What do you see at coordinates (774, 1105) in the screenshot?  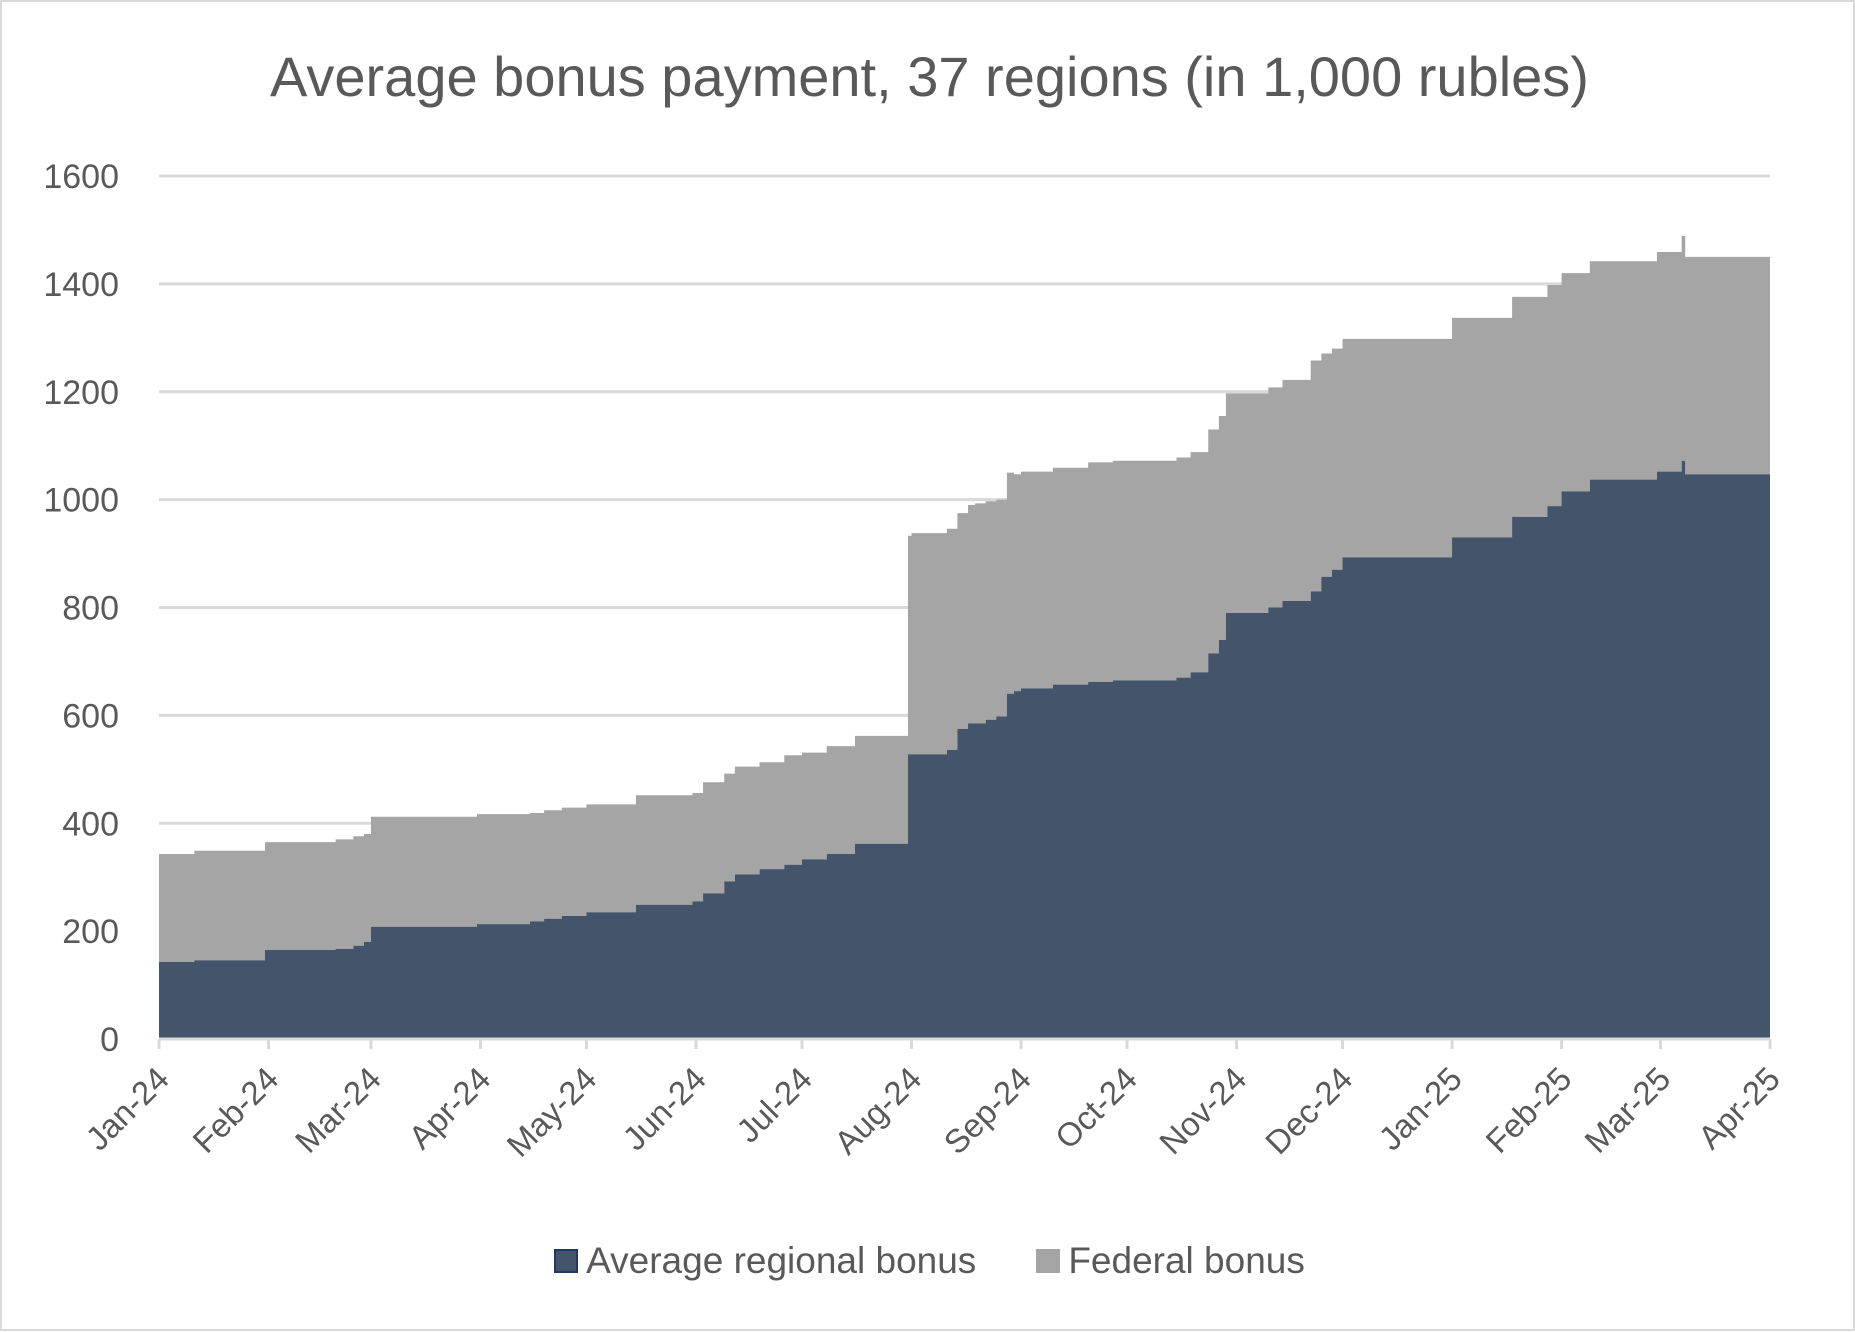 I see `x-tick-label: Jul-24` at bounding box center [774, 1105].